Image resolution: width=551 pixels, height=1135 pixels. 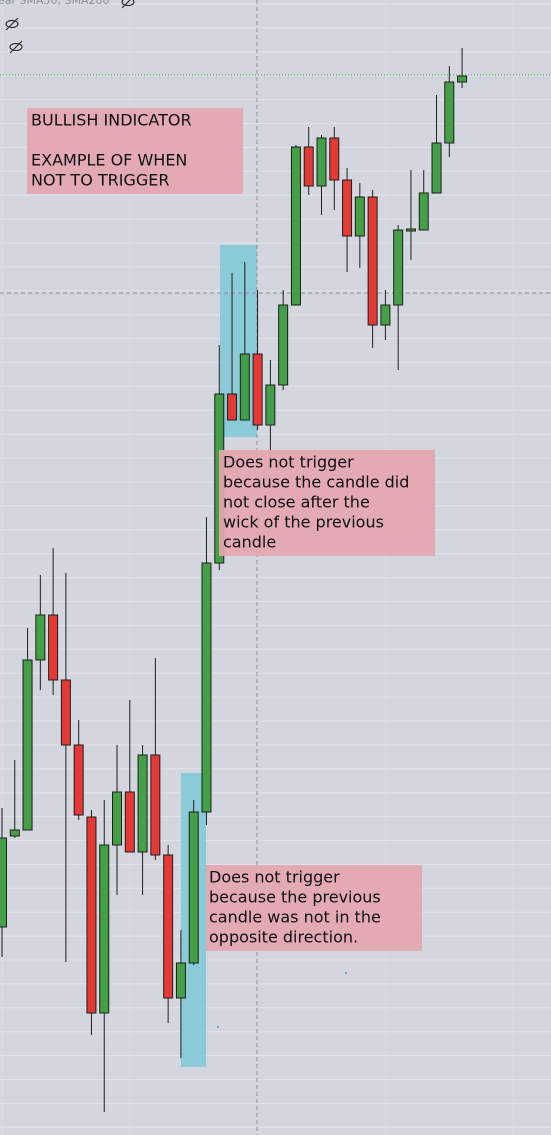 I want to click on annotation-text: opposite direction., so click(x=283, y=937).